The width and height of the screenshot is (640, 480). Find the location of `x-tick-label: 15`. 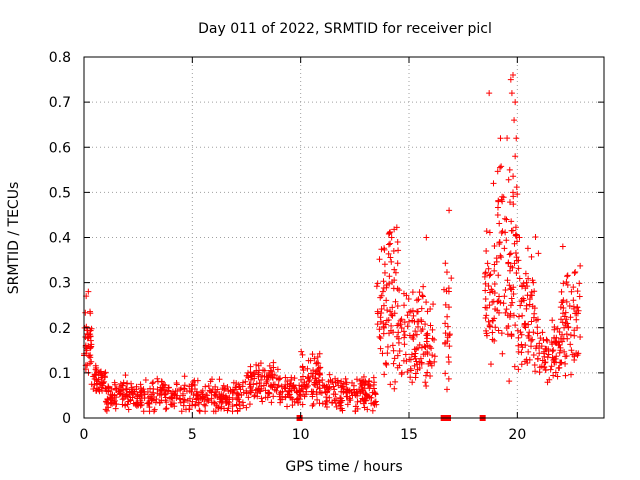

x-tick-label: 15 is located at coordinates (409, 435).